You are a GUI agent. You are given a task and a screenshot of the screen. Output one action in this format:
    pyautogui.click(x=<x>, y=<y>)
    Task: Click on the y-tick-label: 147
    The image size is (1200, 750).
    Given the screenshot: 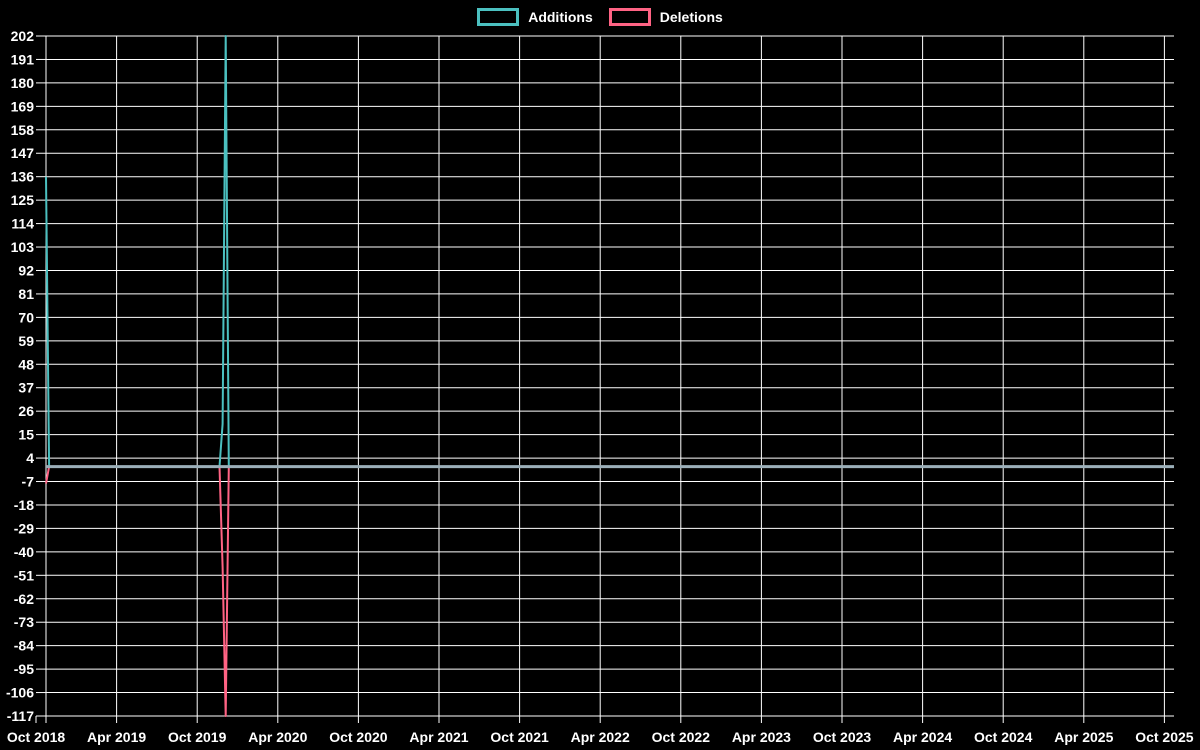 What is the action you would take?
    pyautogui.click(x=23, y=153)
    